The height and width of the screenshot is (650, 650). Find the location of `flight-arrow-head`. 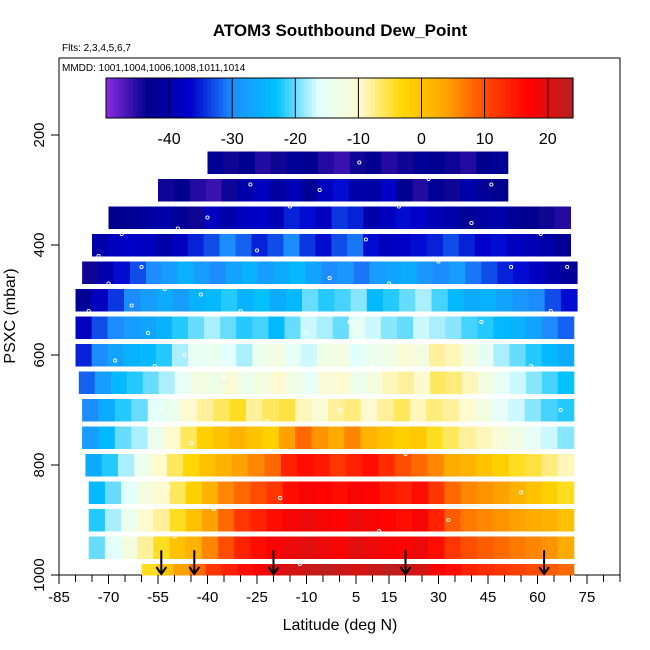

flight-arrow-head is located at coordinates (194, 571).